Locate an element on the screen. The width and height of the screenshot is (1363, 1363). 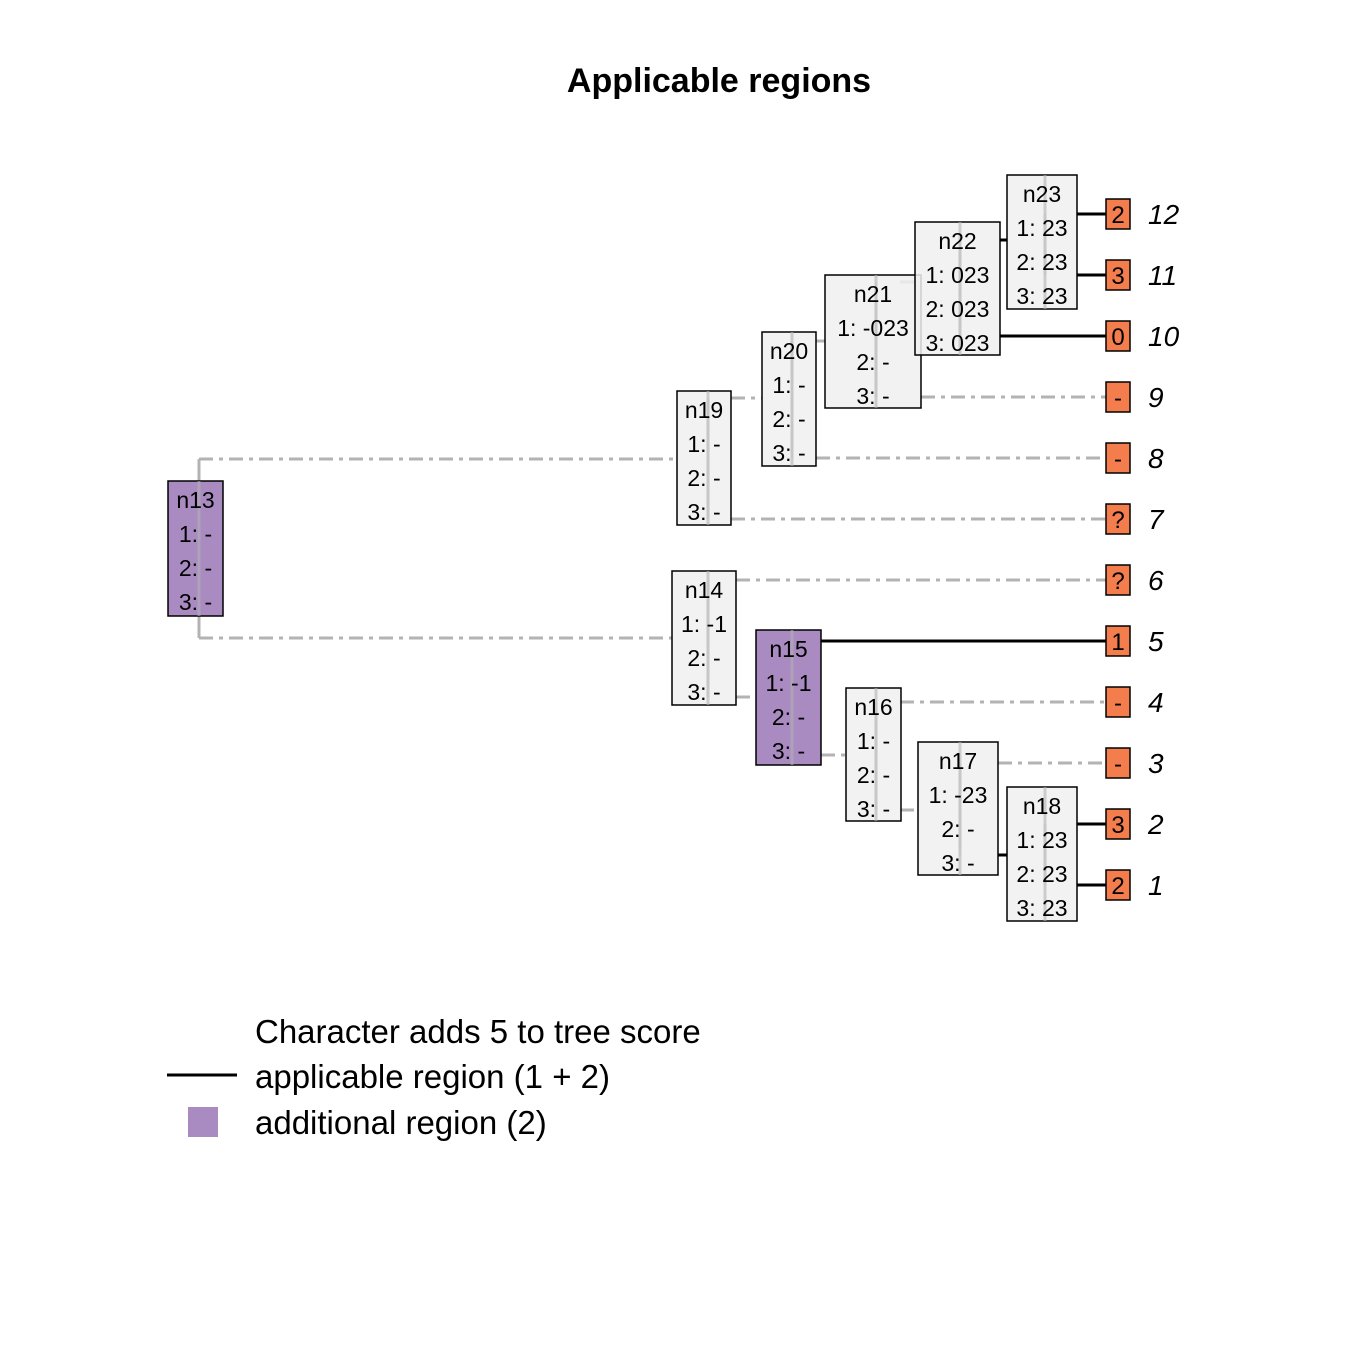
legend-additional-swatch is located at coordinates (203, 1122).